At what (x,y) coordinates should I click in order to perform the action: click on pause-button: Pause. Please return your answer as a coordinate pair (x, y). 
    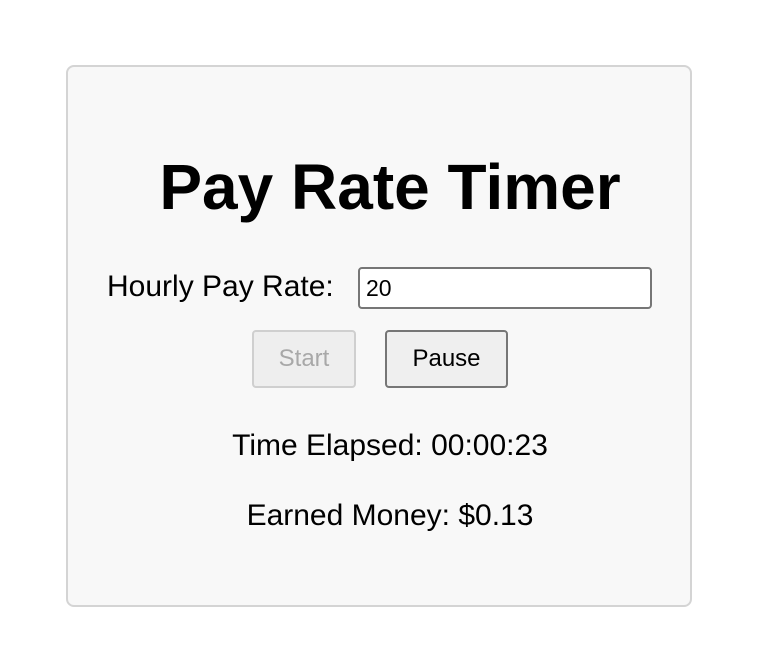
    Looking at the image, I should click on (446, 359).